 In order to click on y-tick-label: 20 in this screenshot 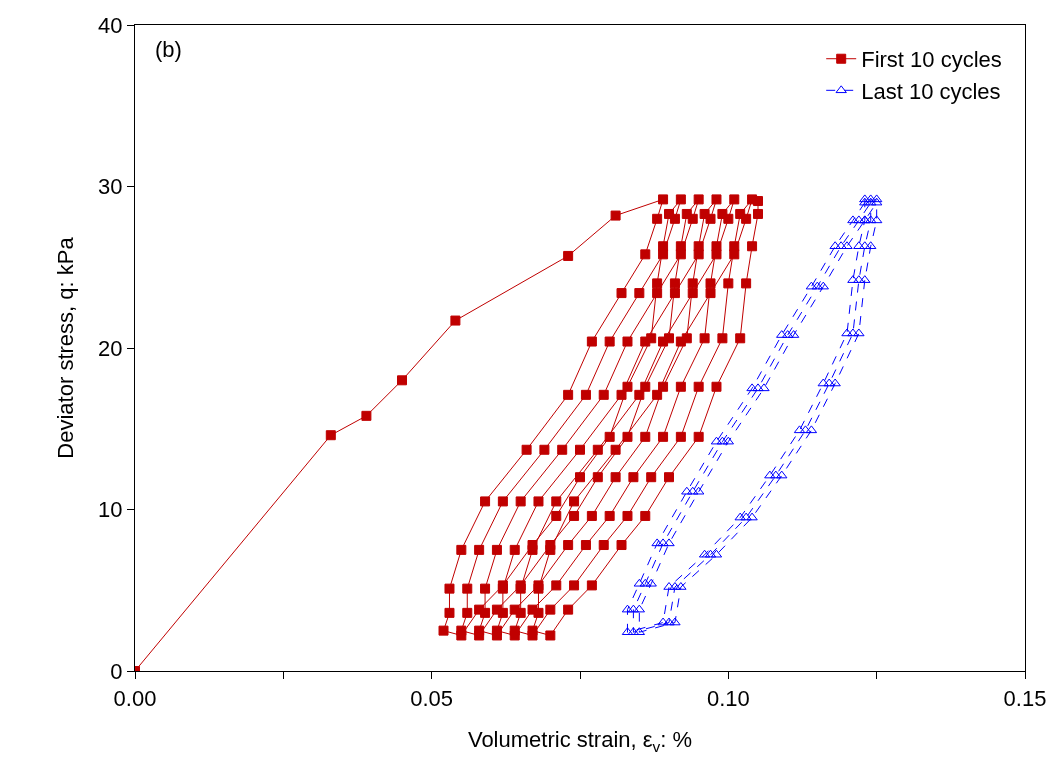, I will do `click(110, 348)`.